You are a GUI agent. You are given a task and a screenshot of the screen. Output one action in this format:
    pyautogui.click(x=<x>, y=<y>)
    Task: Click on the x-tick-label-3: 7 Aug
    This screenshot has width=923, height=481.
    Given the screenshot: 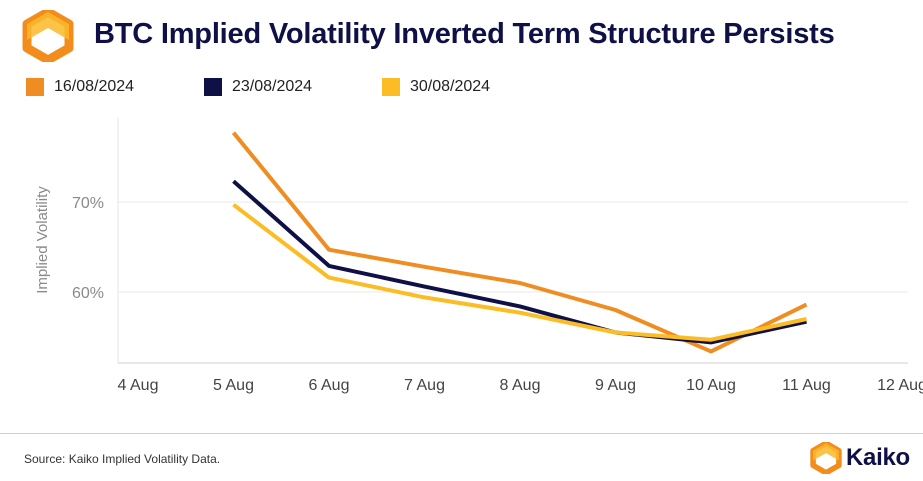 What is the action you would take?
    pyautogui.click(x=424, y=385)
    